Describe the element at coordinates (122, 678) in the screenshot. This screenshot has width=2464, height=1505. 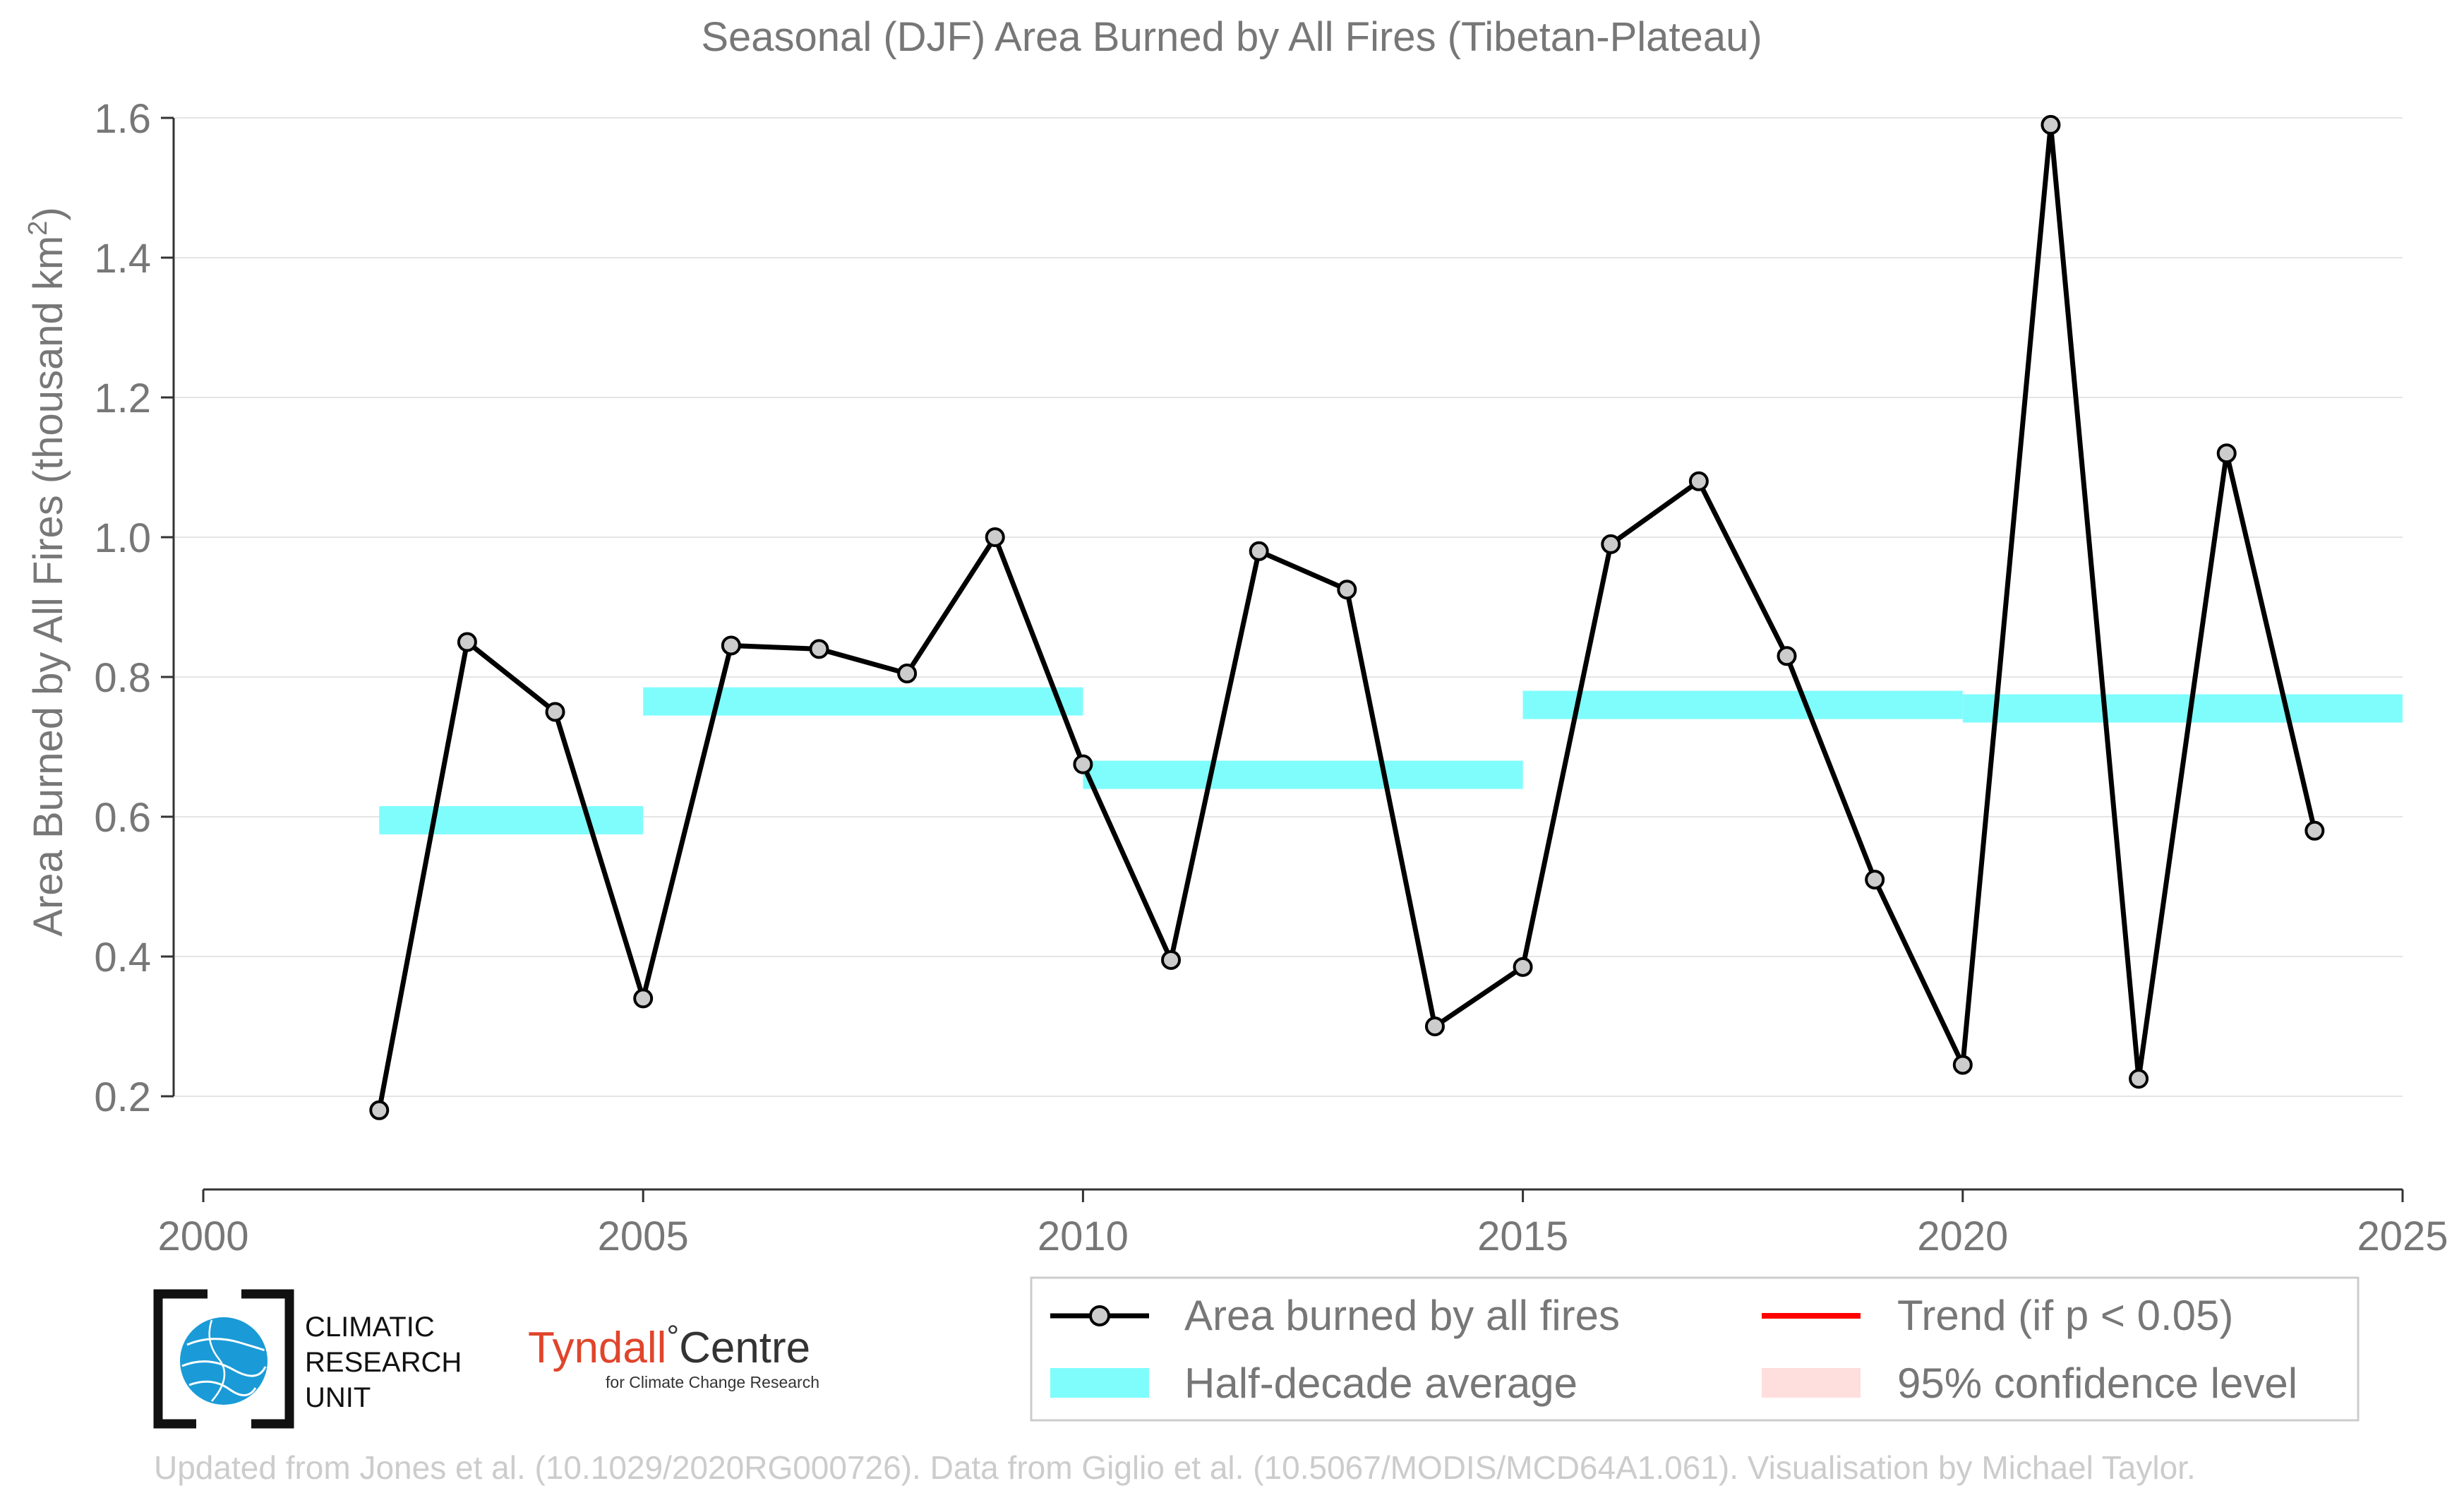
I see `y-tick-label: 0.8` at that location.